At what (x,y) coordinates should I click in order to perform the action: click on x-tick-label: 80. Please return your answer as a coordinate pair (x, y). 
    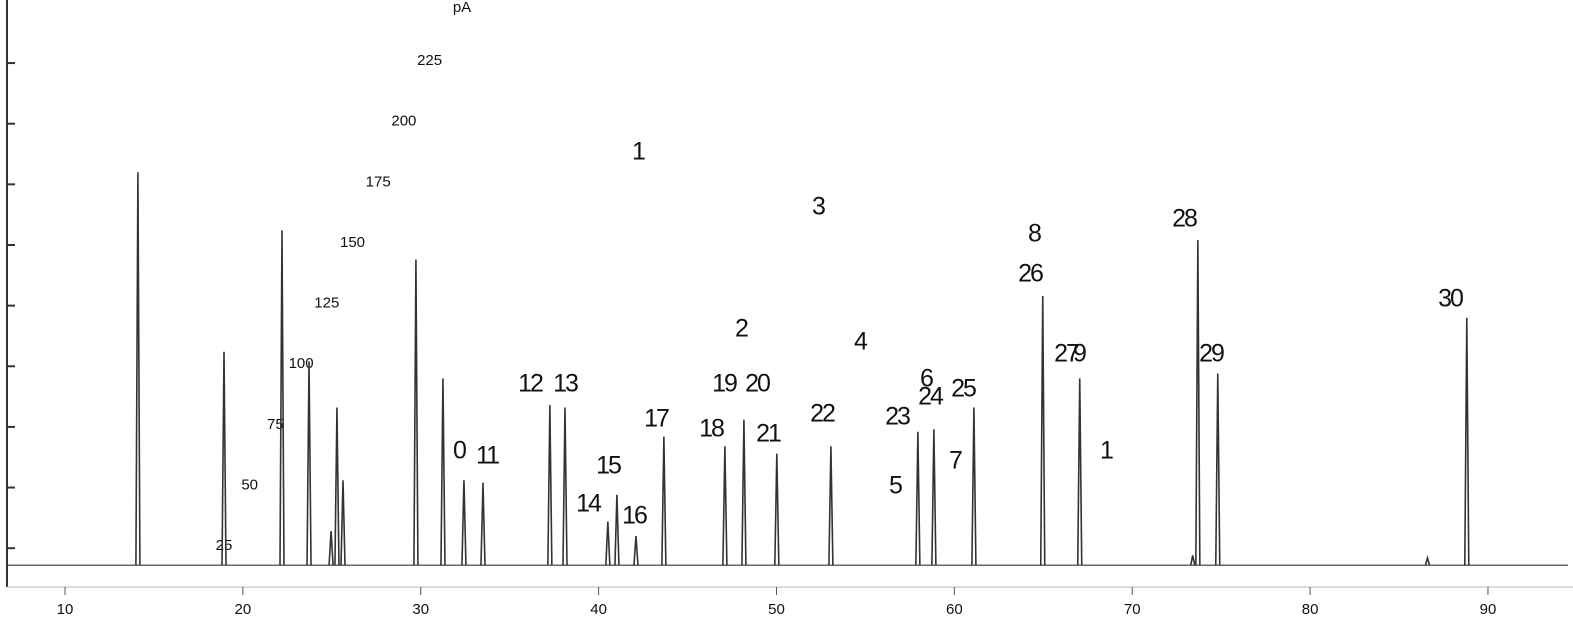
    Looking at the image, I should click on (1310, 609).